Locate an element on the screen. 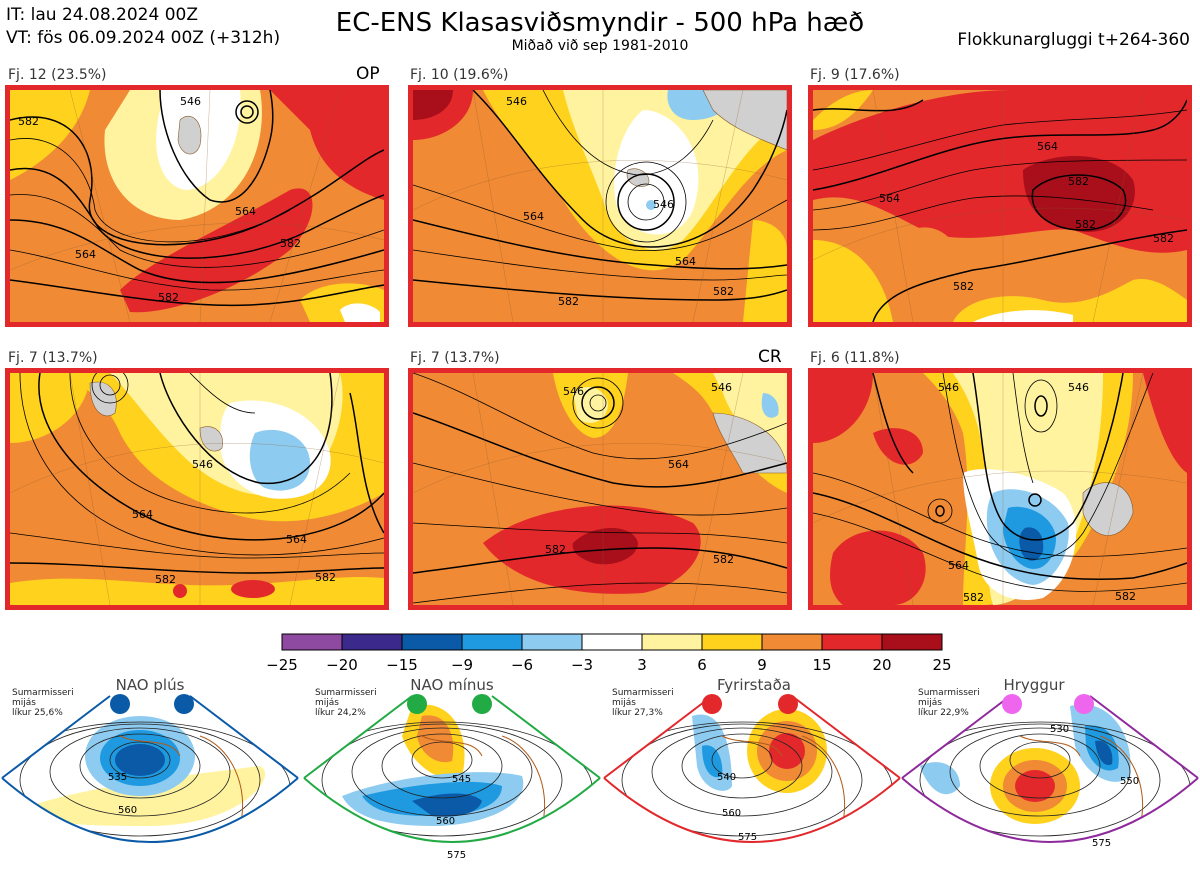 The height and width of the screenshot is (871, 1200). page-title: EC-ENS Klasasviðsmyndir - 500 hPa hæð is located at coordinates (600, 23).